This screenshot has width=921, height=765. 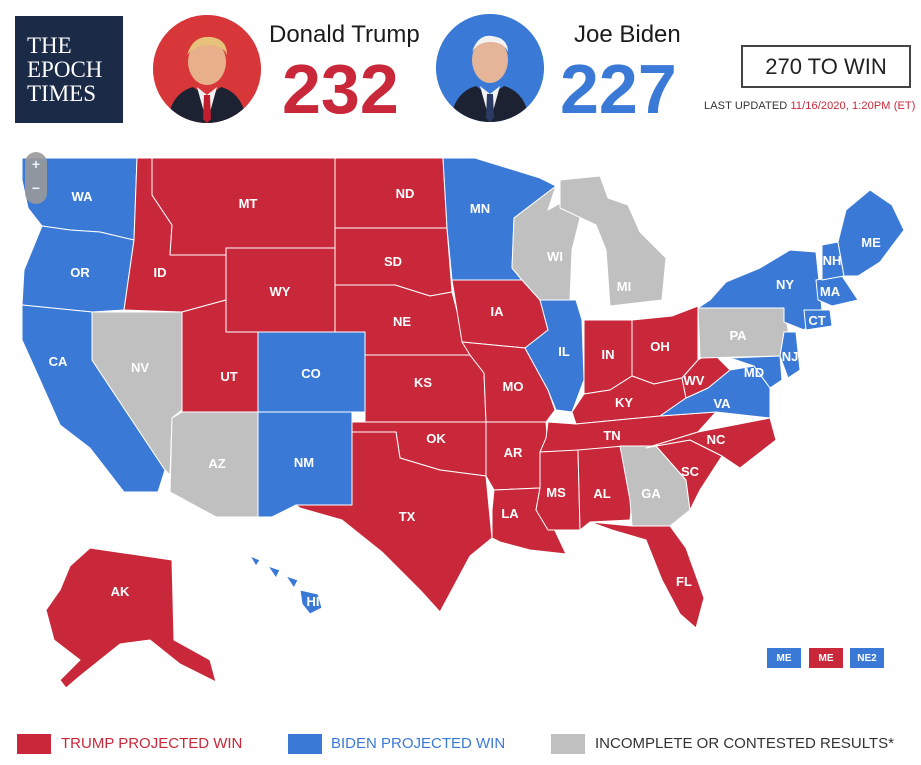 What do you see at coordinates (568, 744) in the screenshot?
I see `legend-swatch-contested` at bounding box center [568, 744].